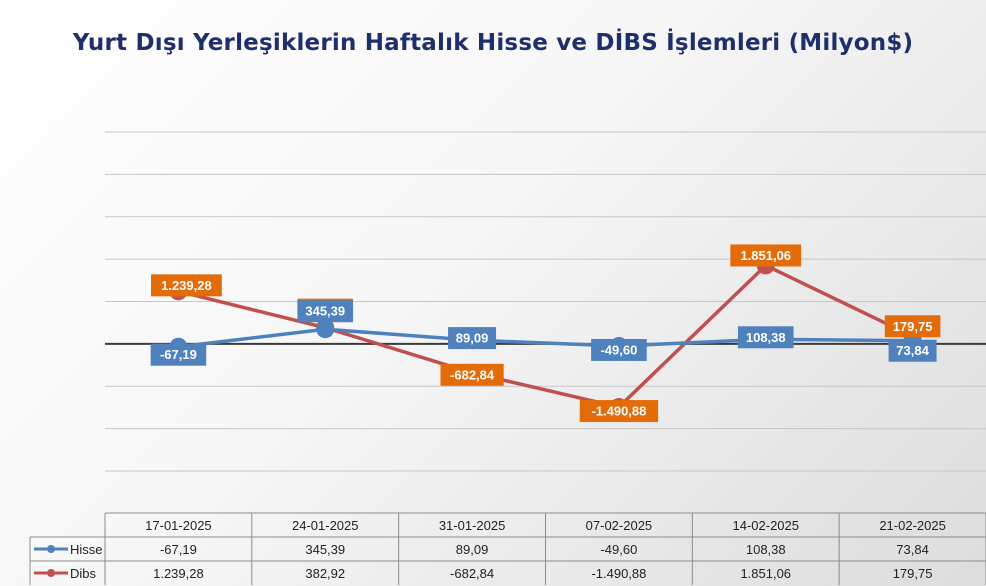 This screenshot has width=986, height=586. What do you see at coordinates (178, 549) in the screenshot?
I see `hisse-table-value: -67,19` at bounding box center [178, 549].